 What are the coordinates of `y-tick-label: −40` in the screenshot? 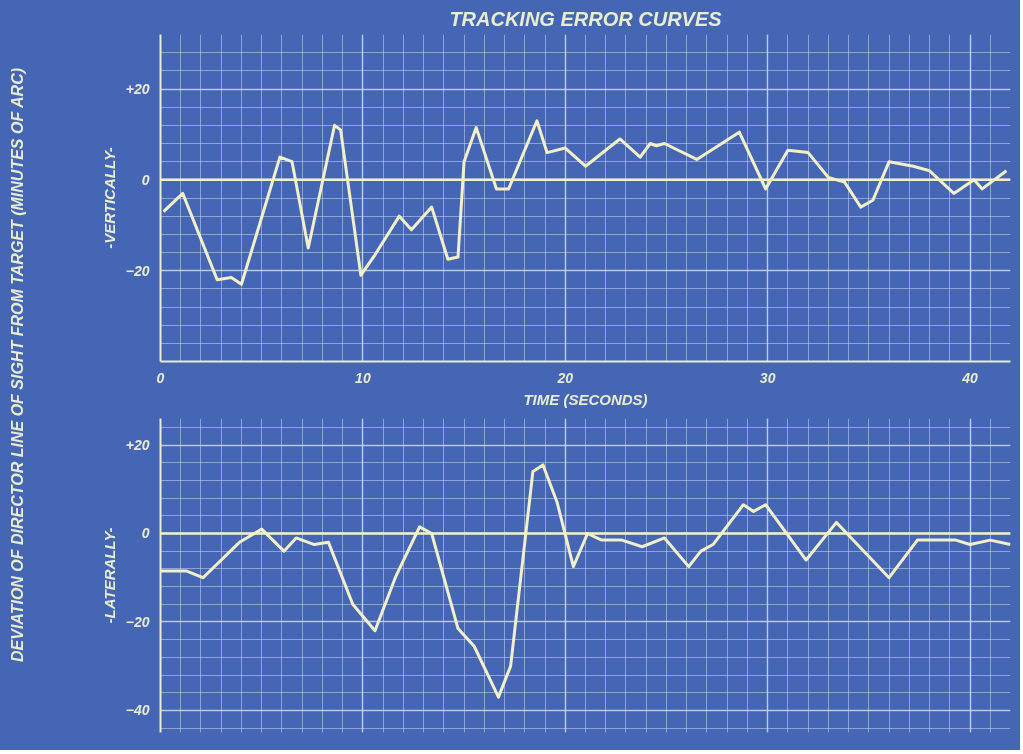 It's located at (137, 710).